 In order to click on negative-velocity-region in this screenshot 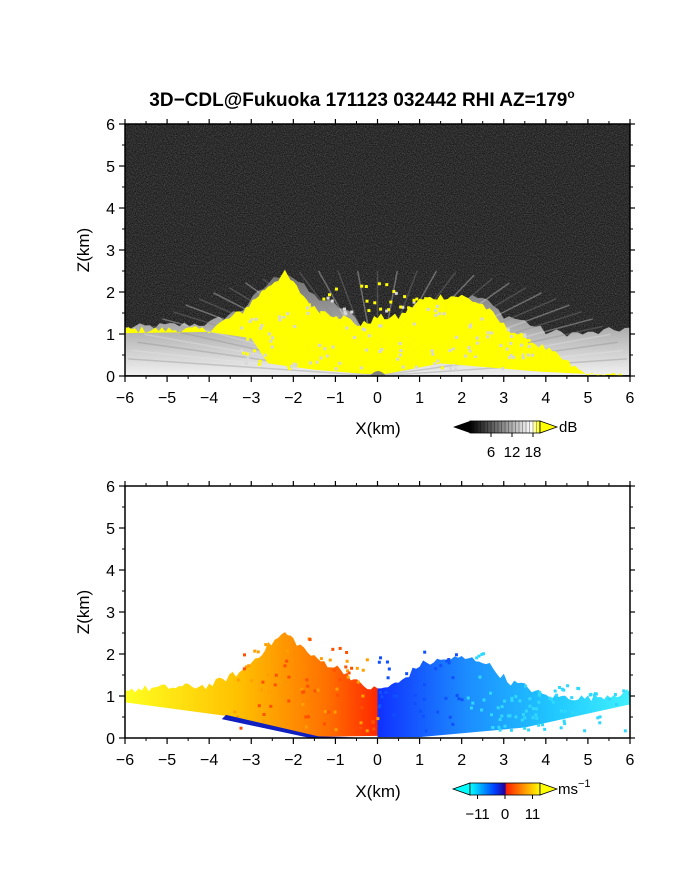, I will do `click(503, 697)`.